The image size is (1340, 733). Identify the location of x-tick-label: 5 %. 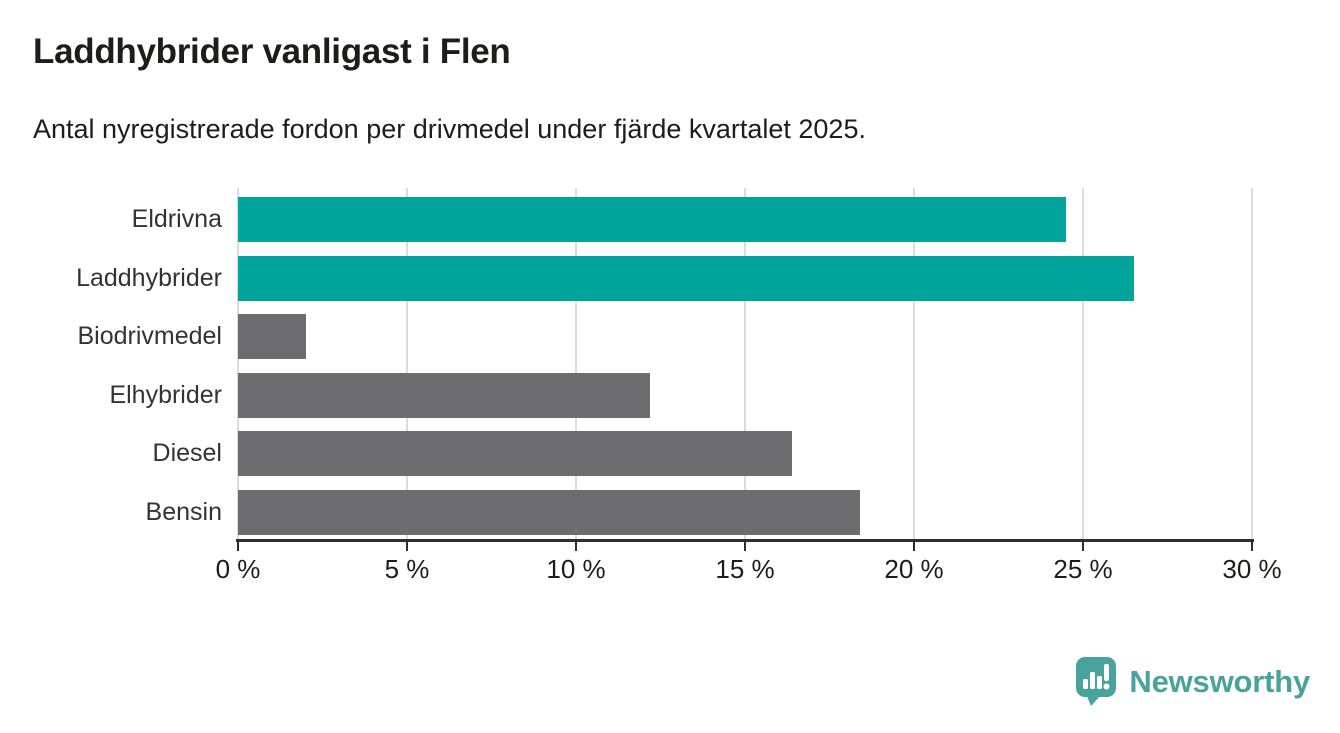
(407, 569).